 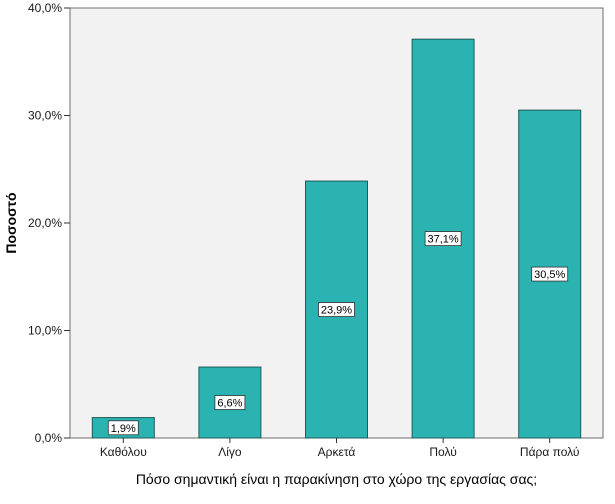 I want to click on y-tick-label: 0,0%, so click(x=49, y=438).